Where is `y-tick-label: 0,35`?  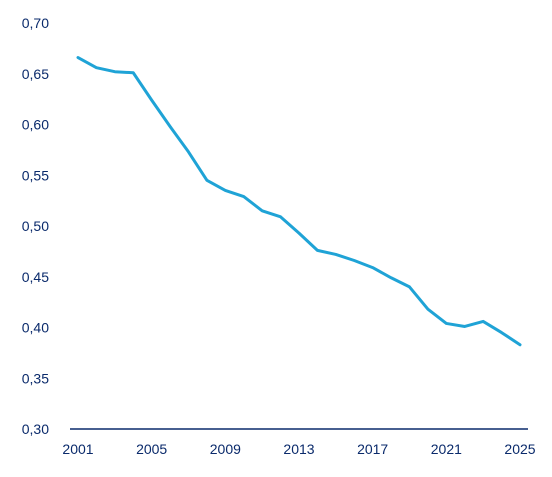 y-tick-label: 0,35 is located at coordinates (35, 378).